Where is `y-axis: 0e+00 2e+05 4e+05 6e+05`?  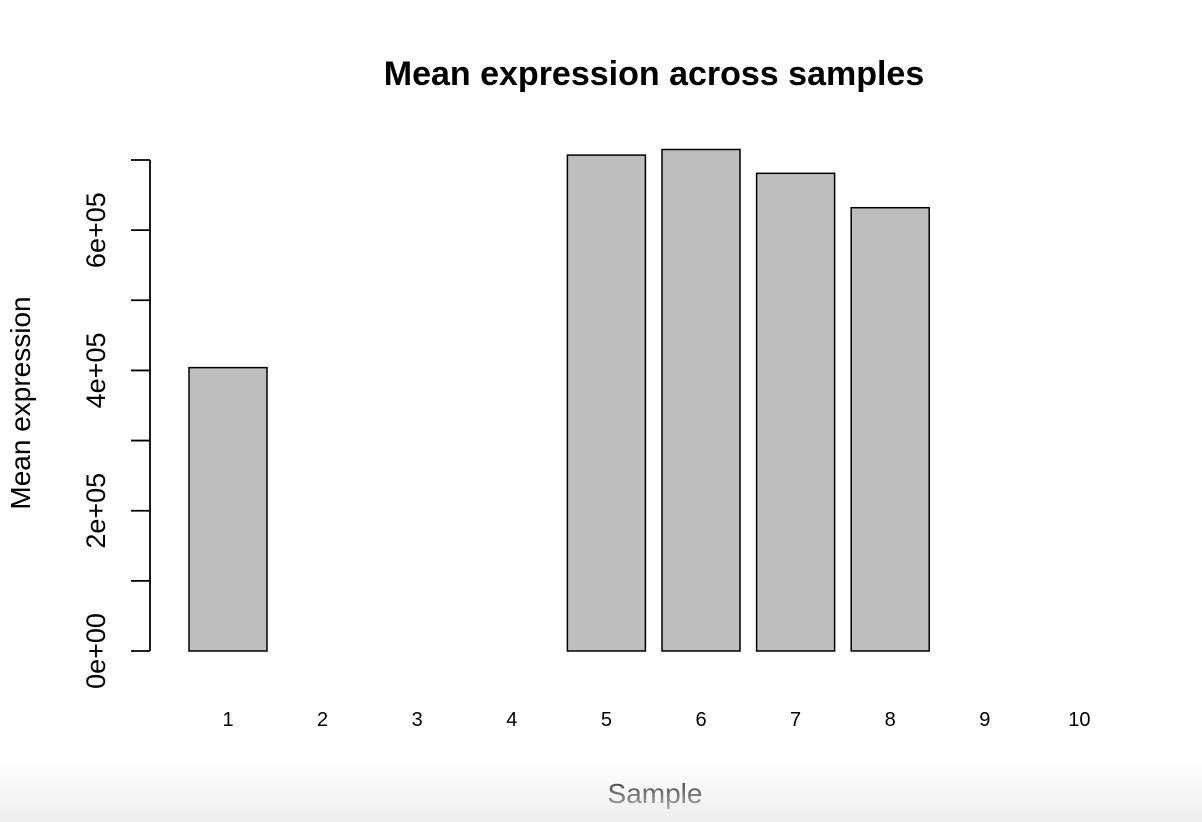 y-axis: 0e+00 2e+05 4e+05 6e+05 is located at coordinates (116, 424).